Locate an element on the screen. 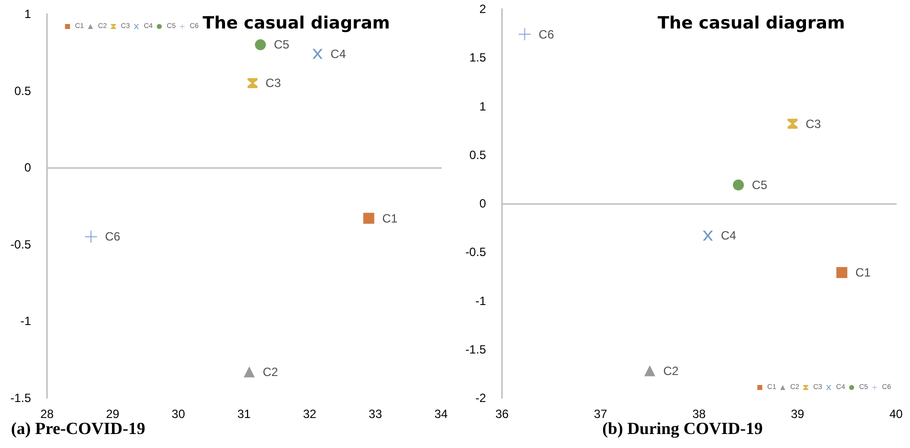 The height and width of the screenshot is (448, 910). y-tick-label: -2 is located at coordinates (480, 398).